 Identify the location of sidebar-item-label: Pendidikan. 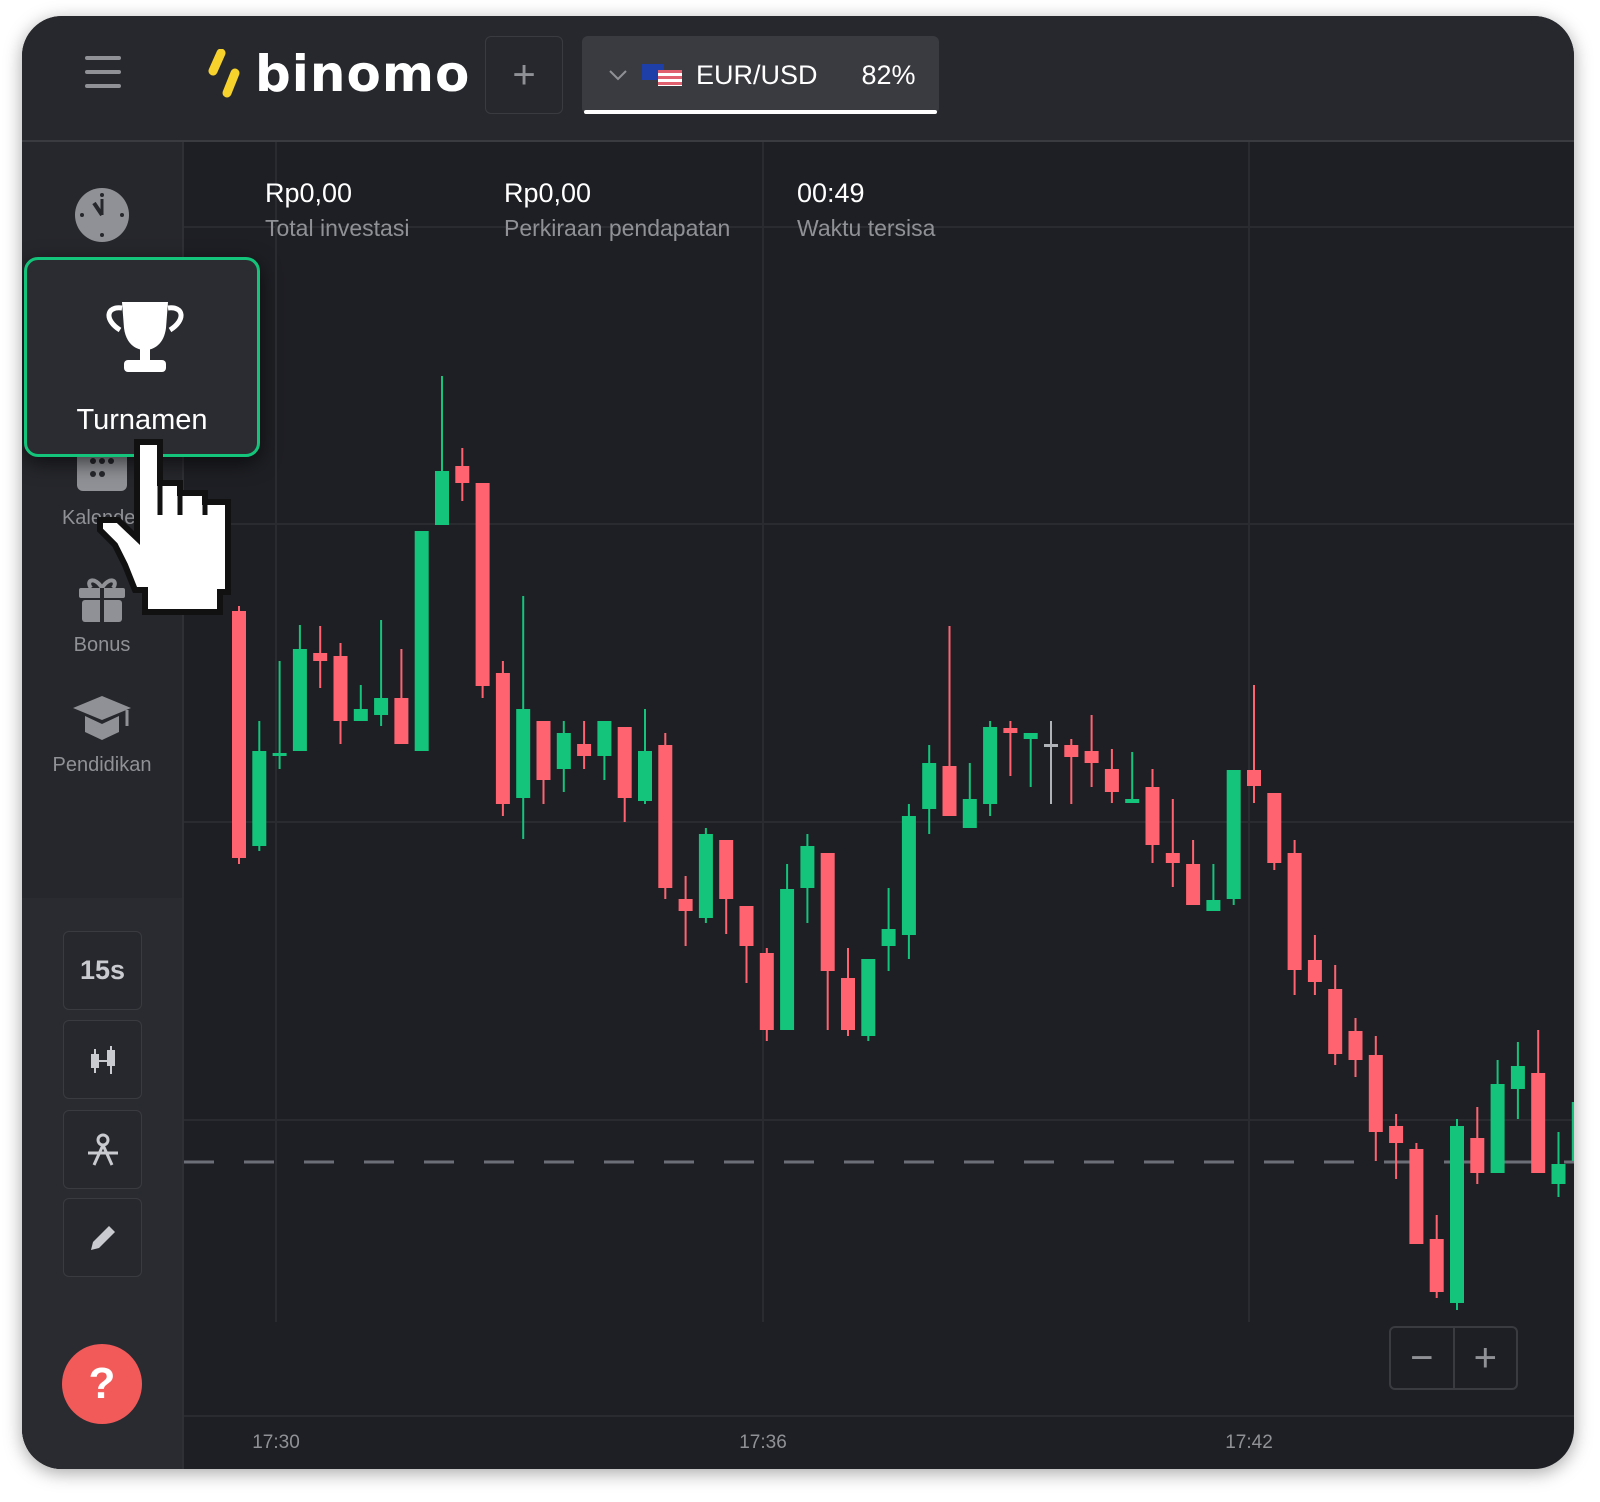
(102, 765).